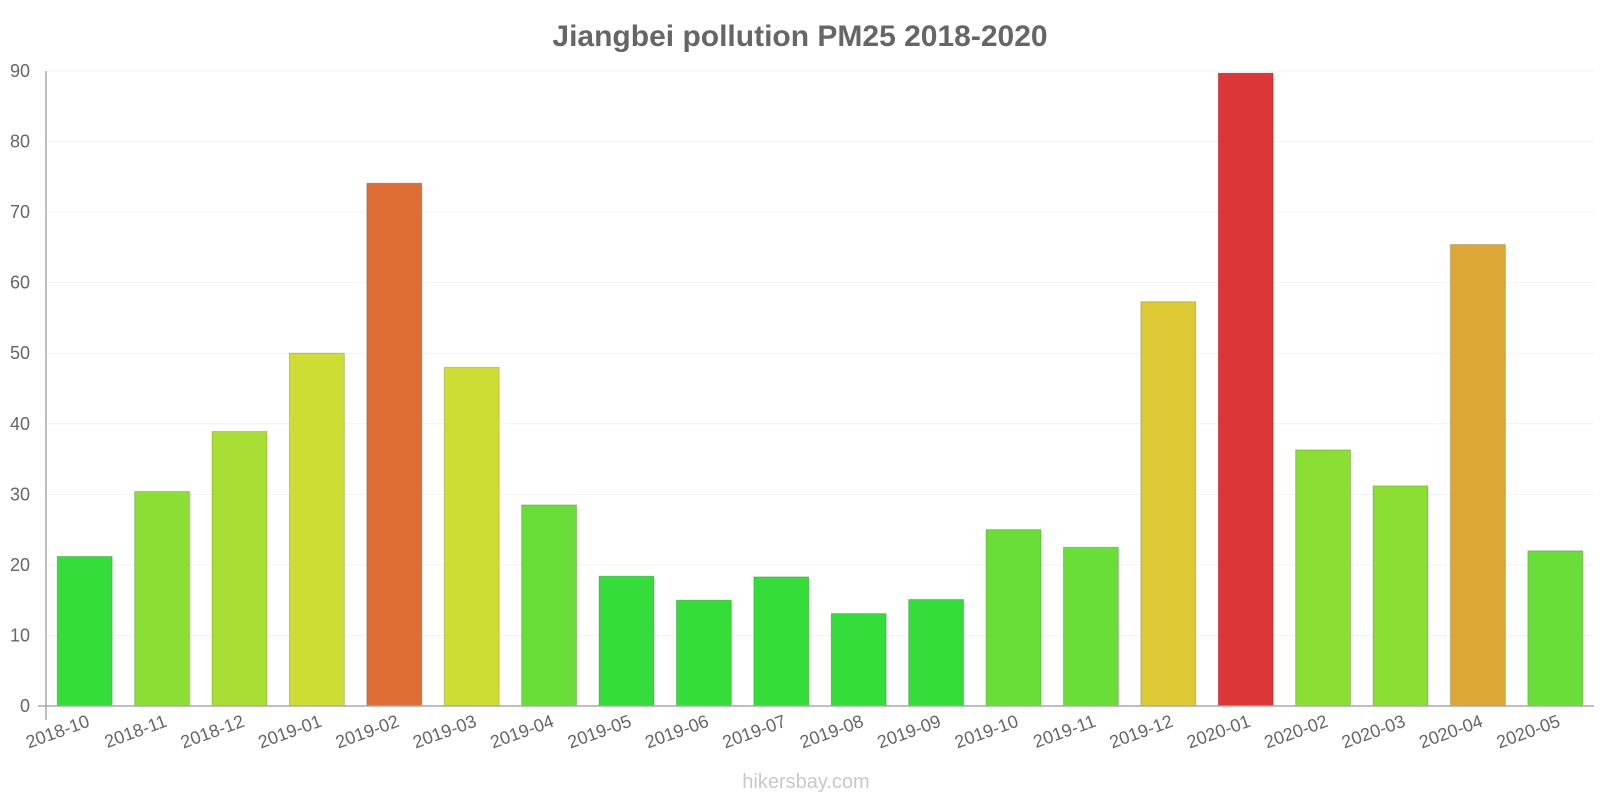 This screenshot has height=800, width=1600. I want to click on y-axis-ticks: 0 10 20 30 40 50 60 70 80 90, so click(20, 388).